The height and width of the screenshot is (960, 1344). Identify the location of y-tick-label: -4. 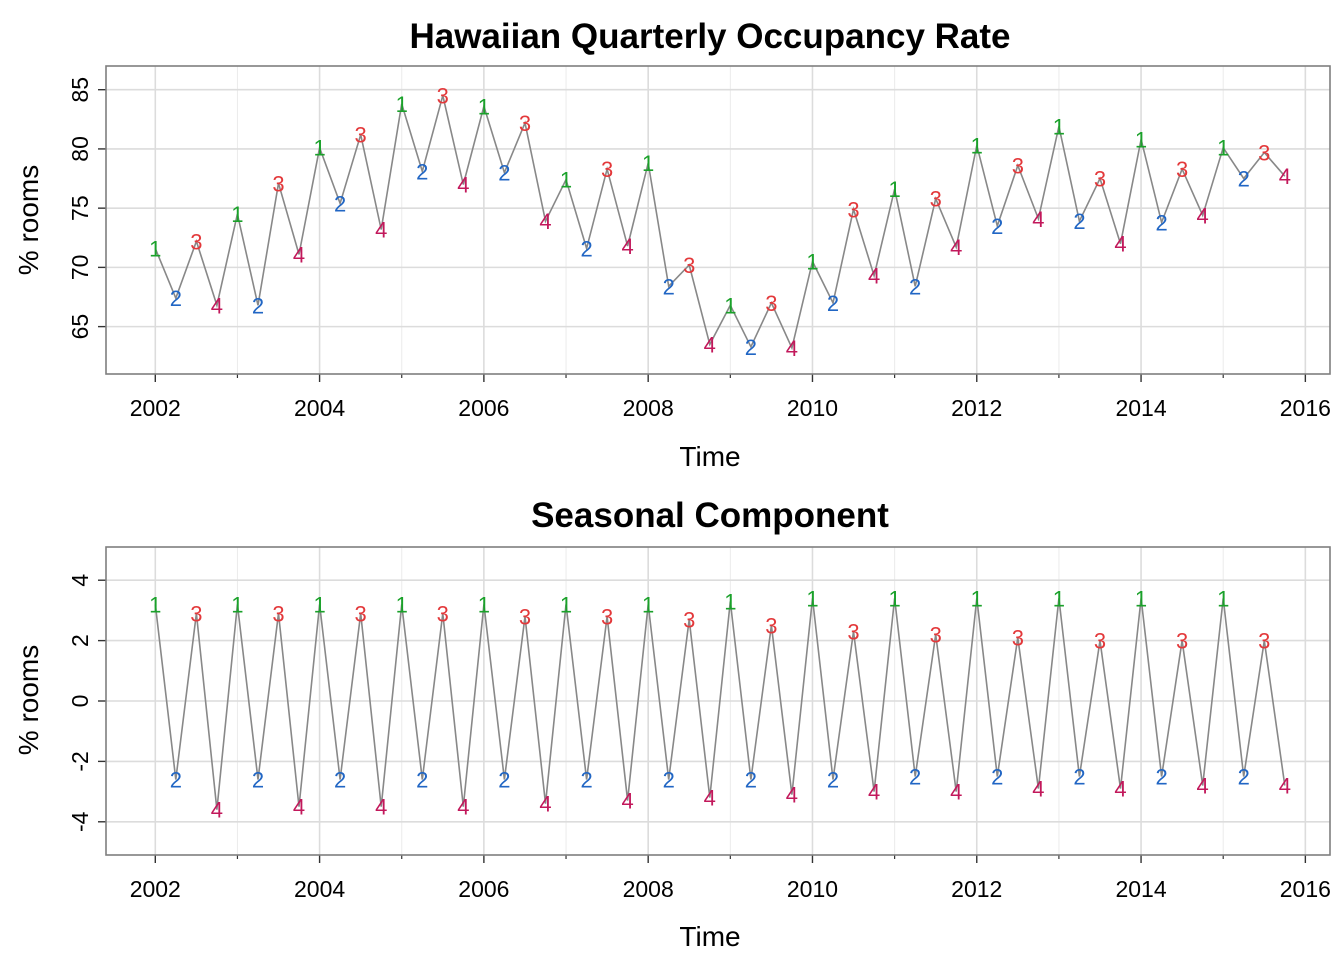
(80, 821).